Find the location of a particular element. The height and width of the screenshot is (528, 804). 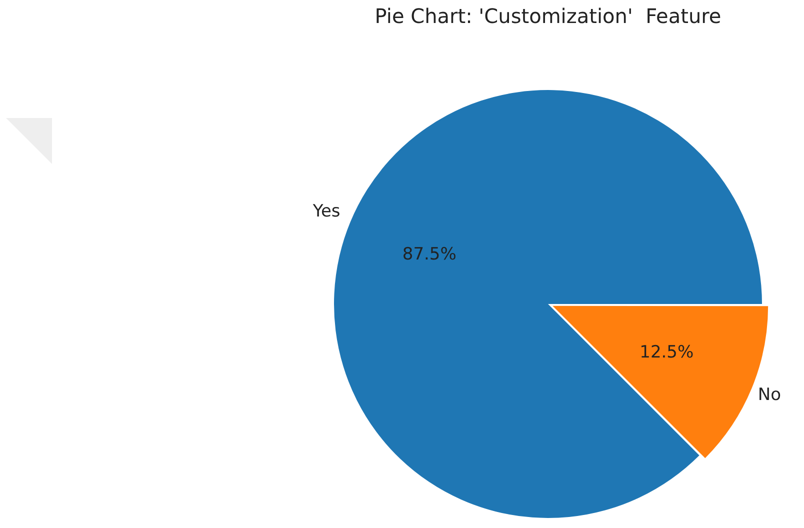

slice-label: No is located at coordinates (769, 395).